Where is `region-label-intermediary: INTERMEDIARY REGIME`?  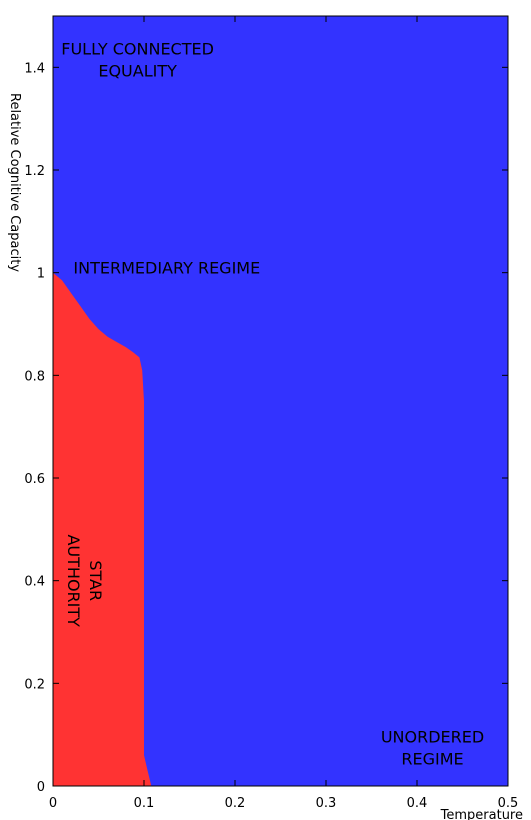
region-label-intermediary: INTERMEDIARY REGIME is located at coordinates (166, 268).